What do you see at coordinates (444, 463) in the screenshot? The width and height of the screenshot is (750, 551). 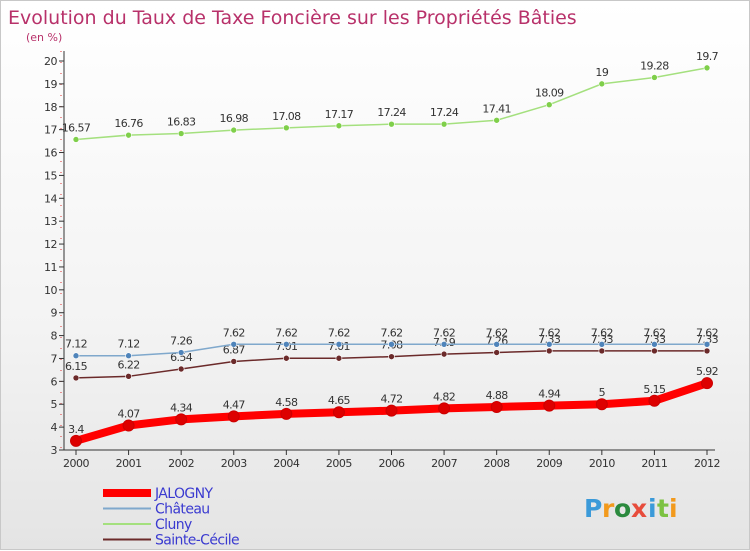 I see `x-tick-label: 2007` at bounding box center [444, 463].